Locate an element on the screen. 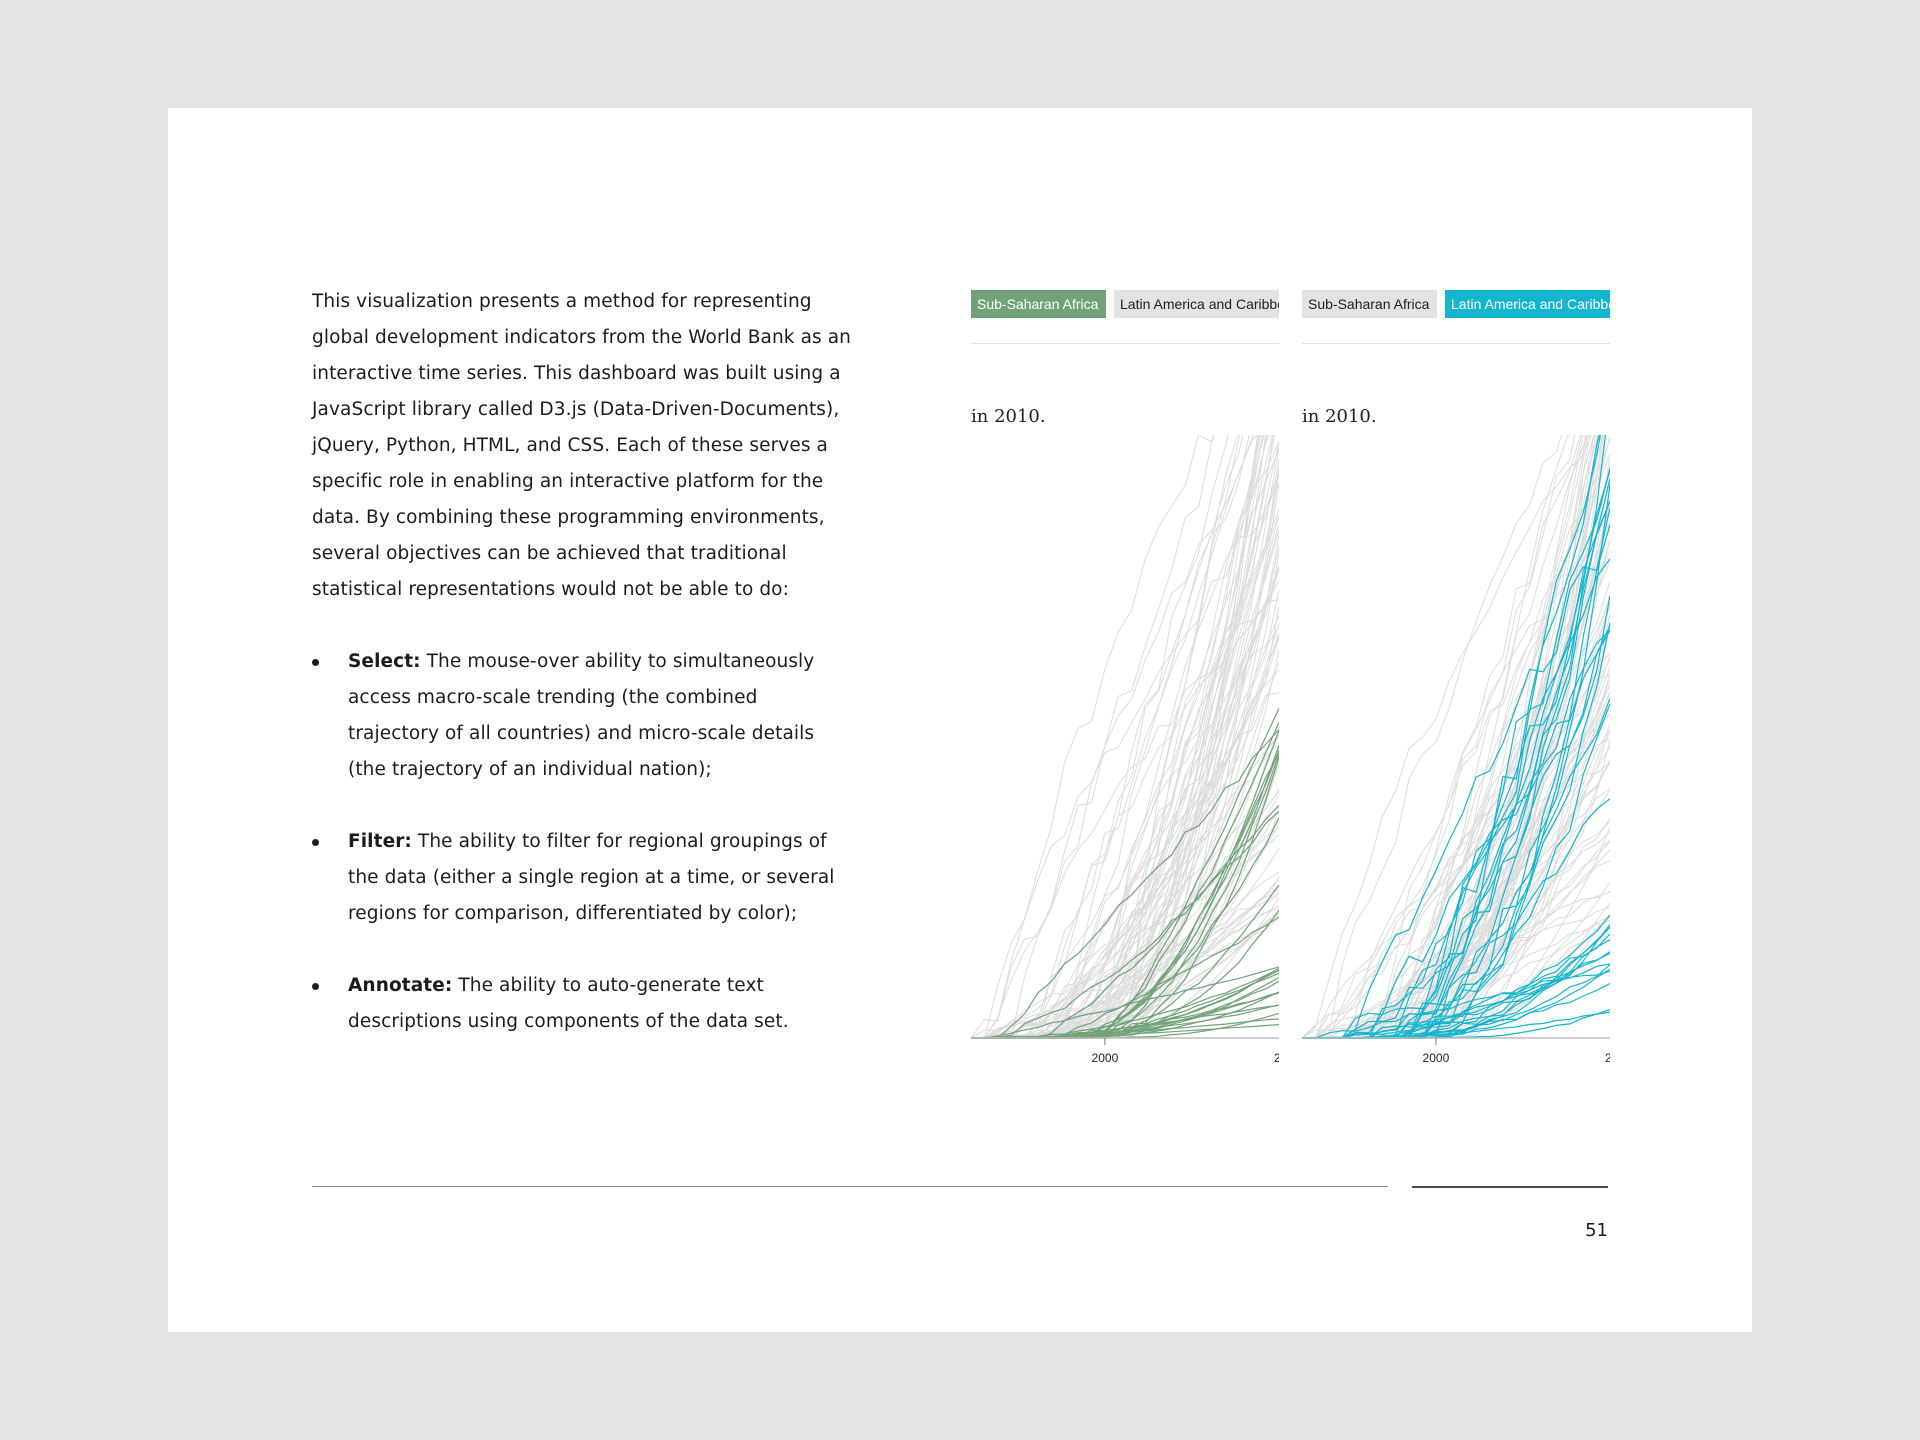 This screenshot has width=1920, height=1440. bullet-term: Filter: is located at coordinates (380, 841).